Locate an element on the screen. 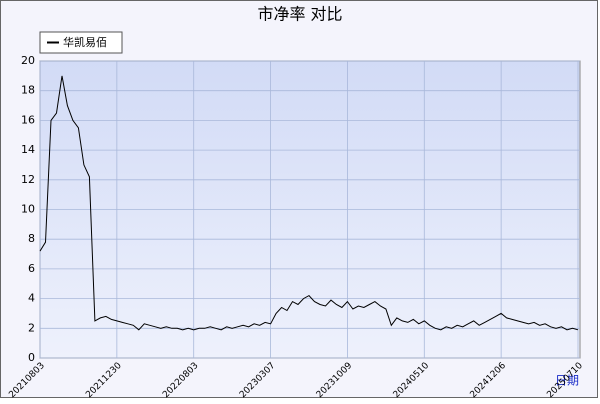  y-tick-label: 0 is located at coordinates (31, 357).